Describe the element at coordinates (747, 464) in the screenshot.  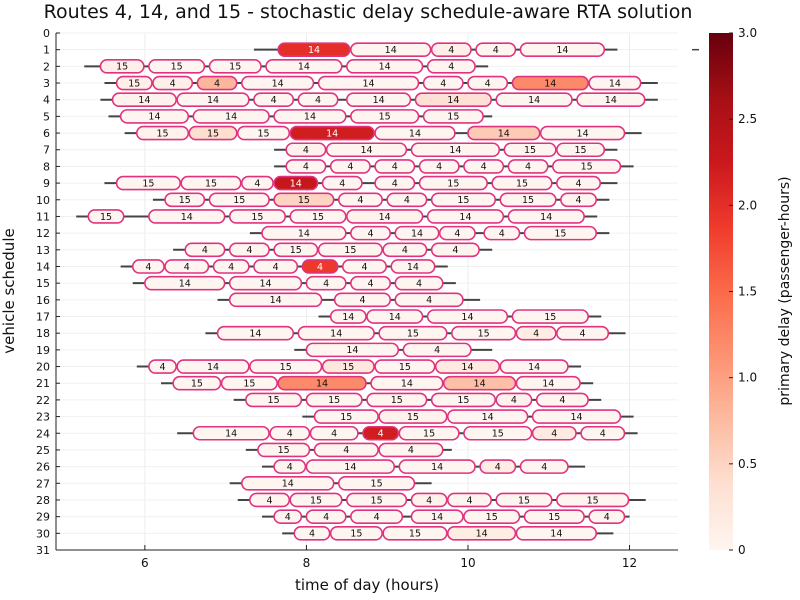
I see `colorbar-tick-label: 0.5` at that location.